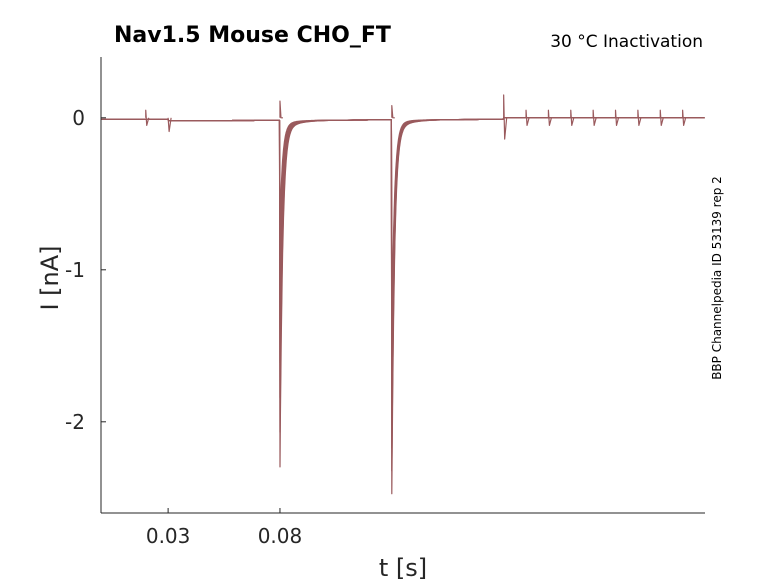 The image size is (778, 583). I want to click on x-tick-label: 0.03, so click(168, 536).